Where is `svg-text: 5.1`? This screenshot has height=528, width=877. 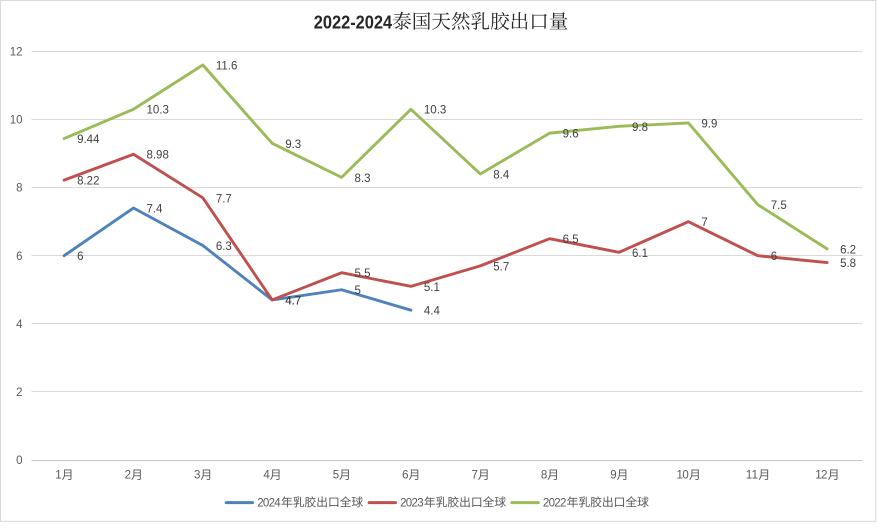 svg-text: 5.1 is located at coordinates (432, 288).